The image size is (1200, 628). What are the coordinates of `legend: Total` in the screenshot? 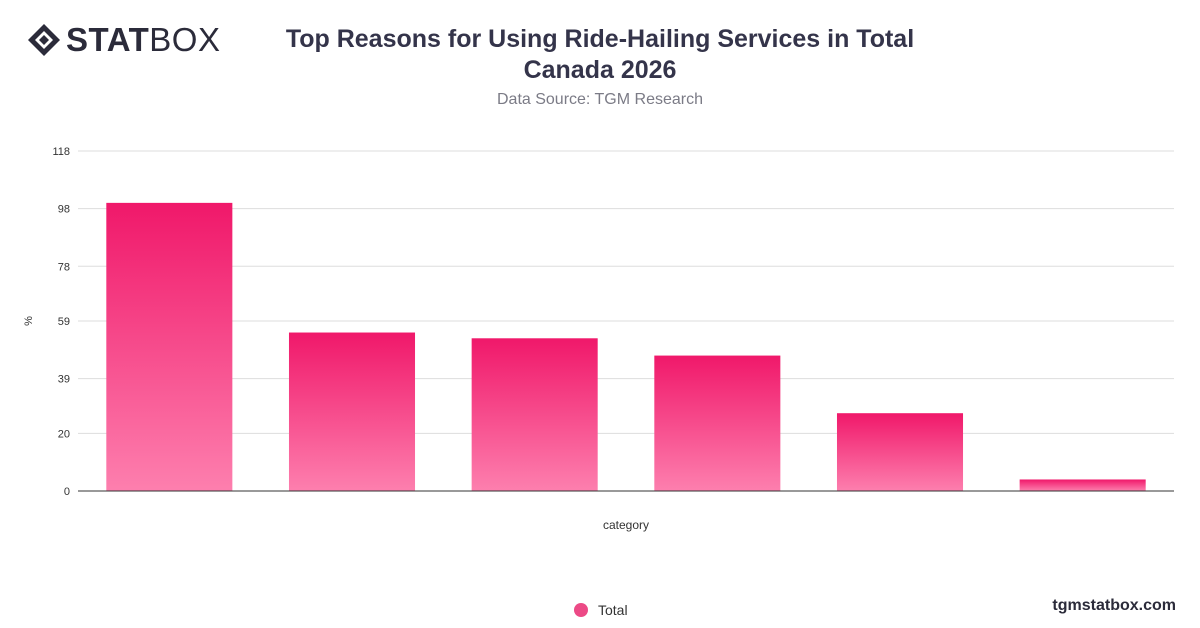 It's located at (601, 610).